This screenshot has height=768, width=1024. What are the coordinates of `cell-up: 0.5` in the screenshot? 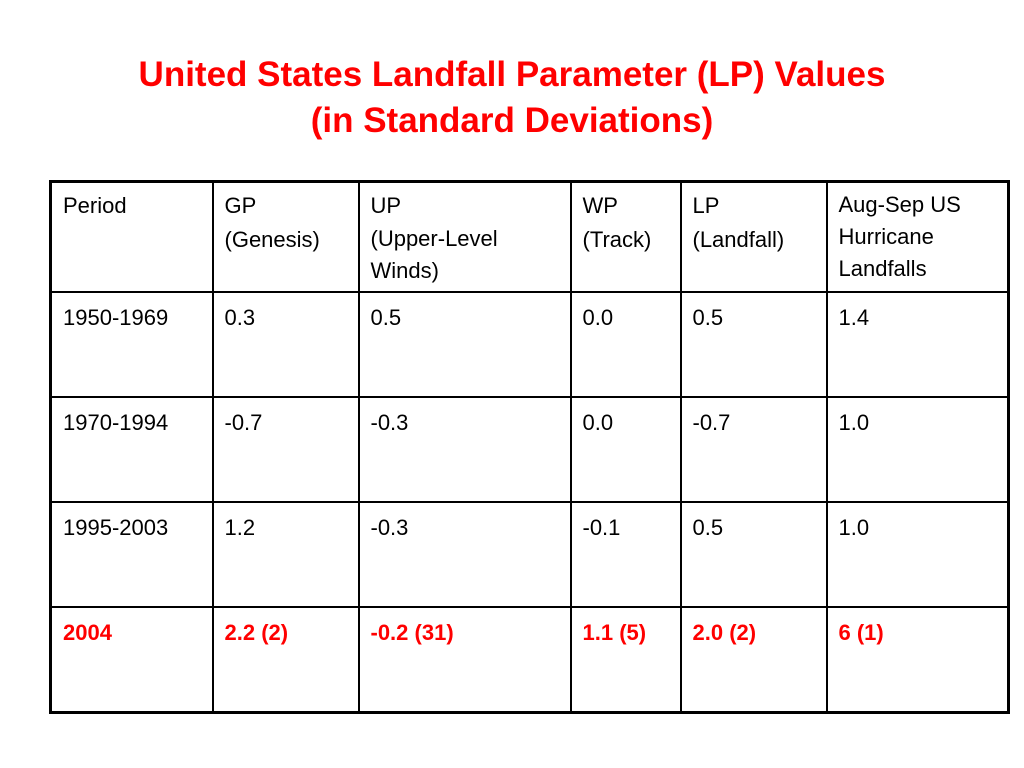 It's located at (464, 344).